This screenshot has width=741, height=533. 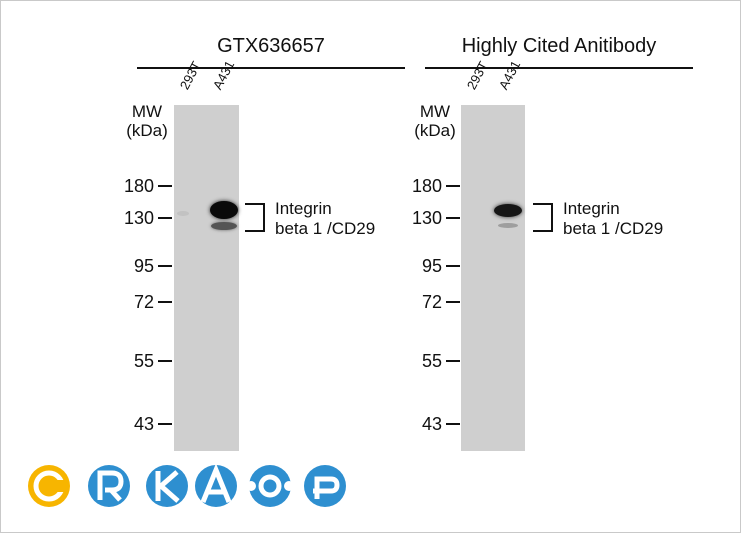 I want to click on panel-title: GTX636657, so click(x=271, y=46).